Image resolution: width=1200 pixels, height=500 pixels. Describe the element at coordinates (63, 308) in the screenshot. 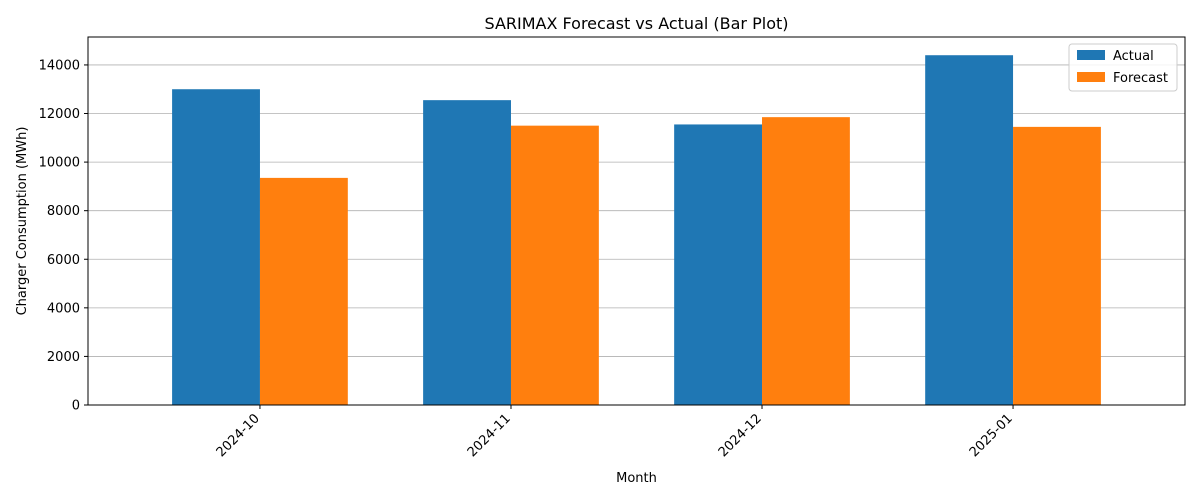

I see `y-tick-label: 4000` at that location.